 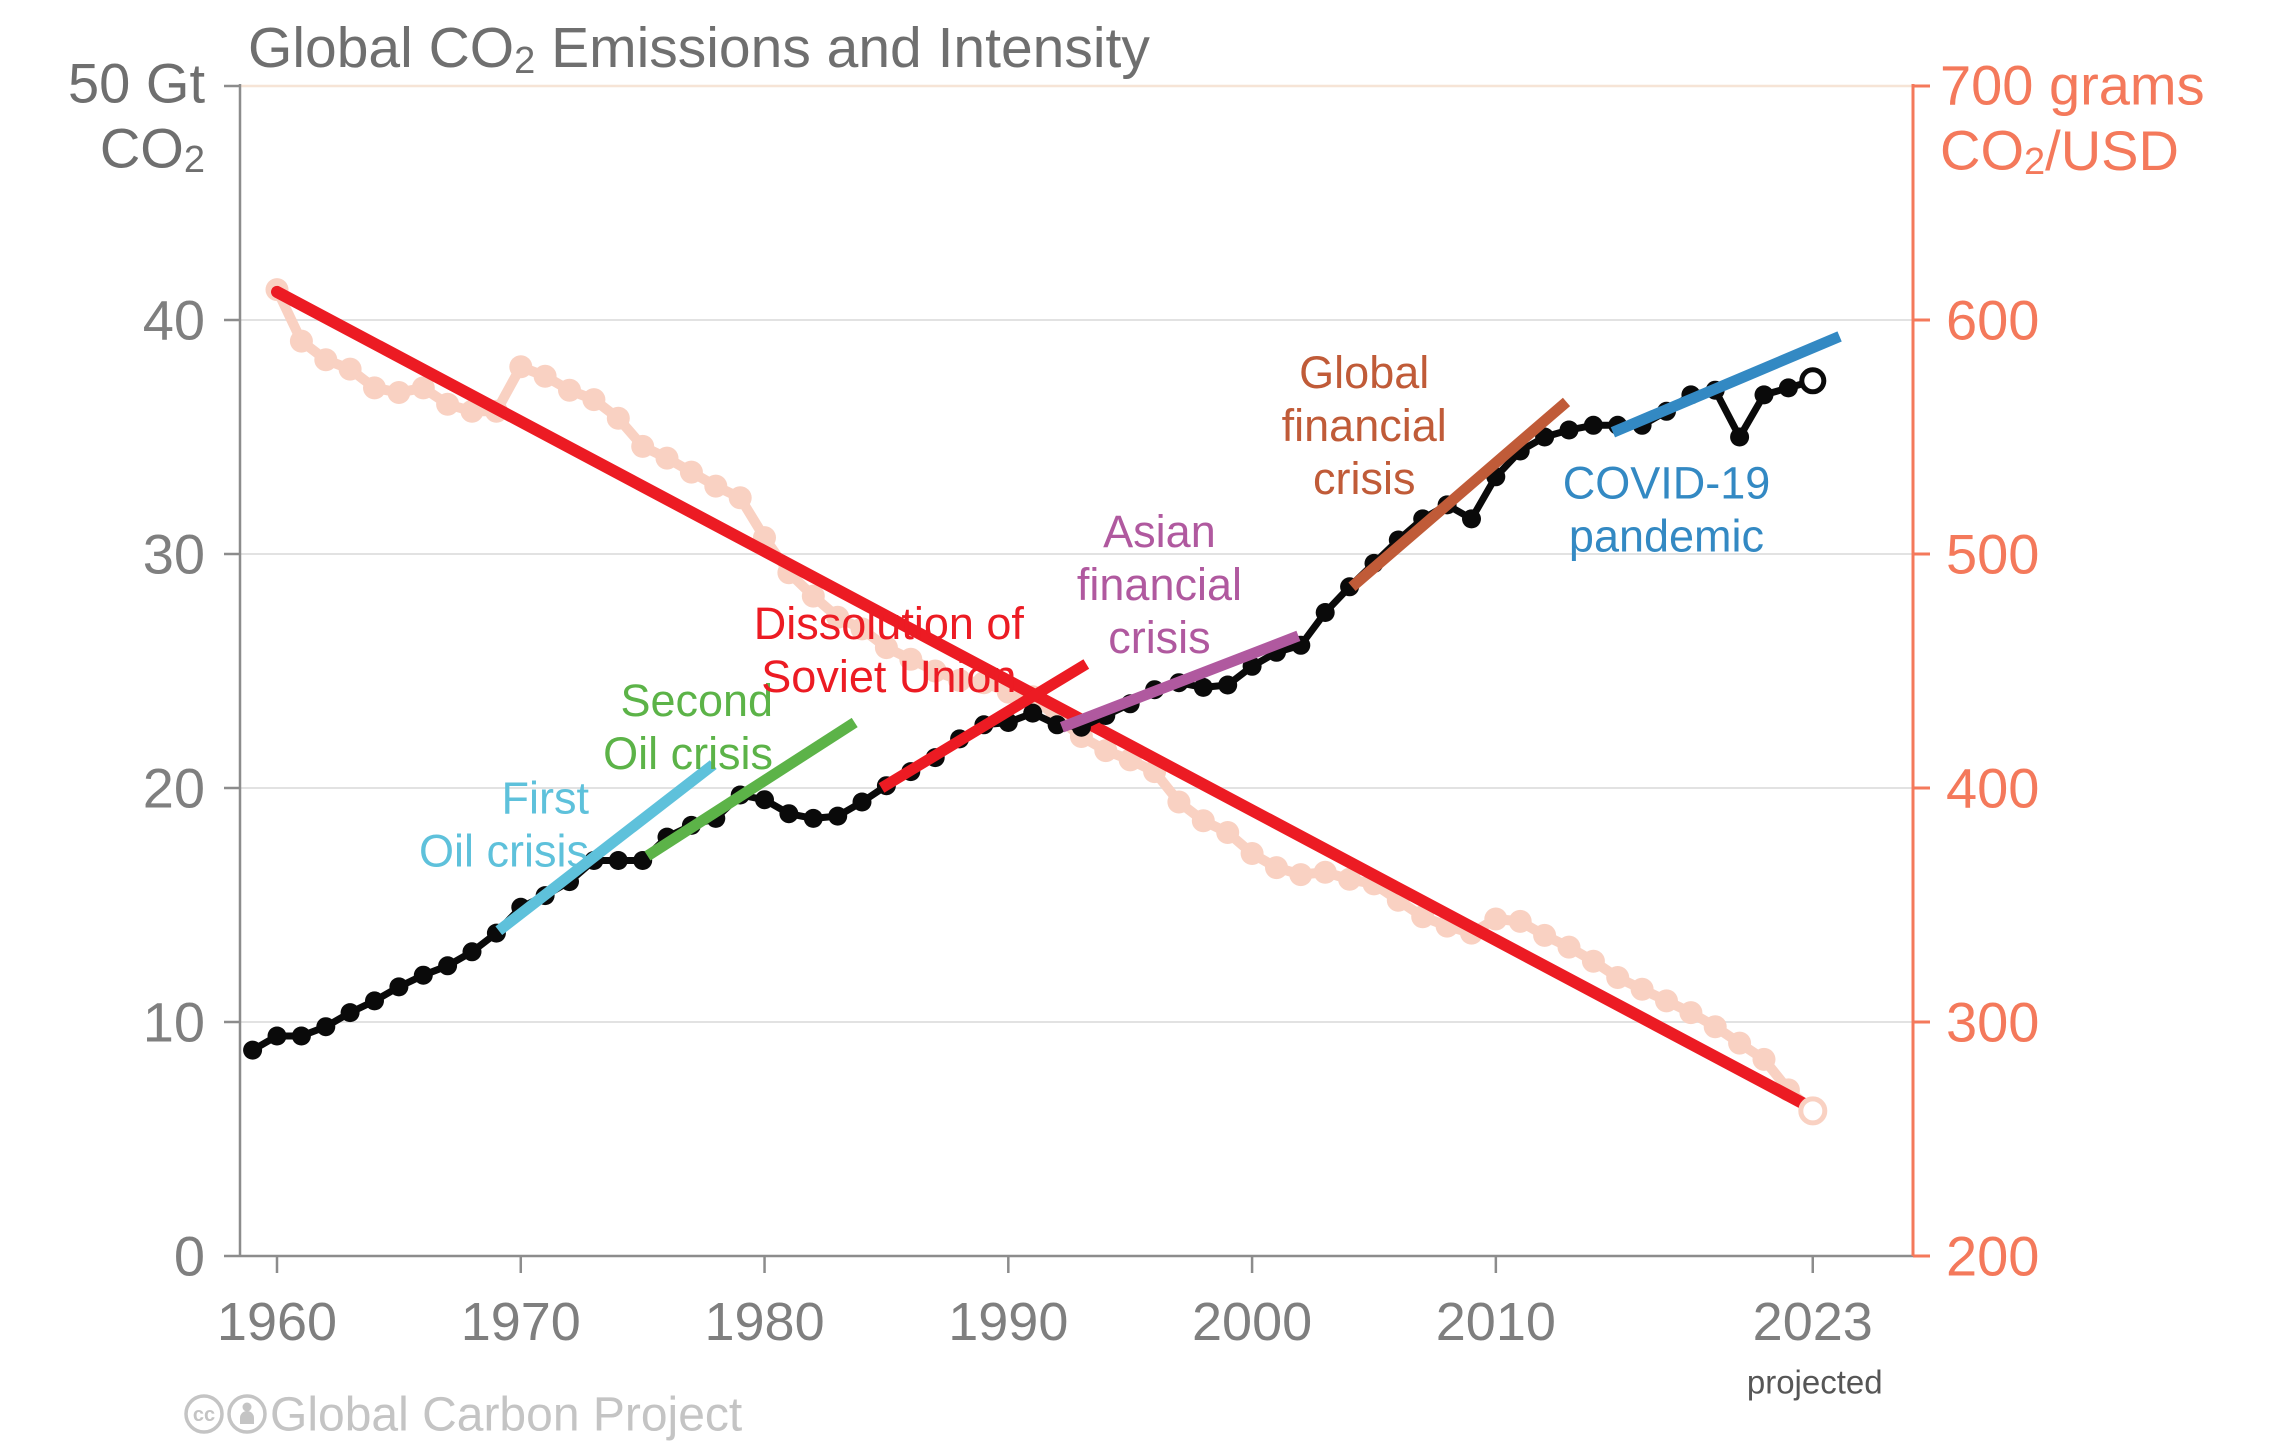 I want to click on left-tick-label: 0, so click(x=189, y=1256).